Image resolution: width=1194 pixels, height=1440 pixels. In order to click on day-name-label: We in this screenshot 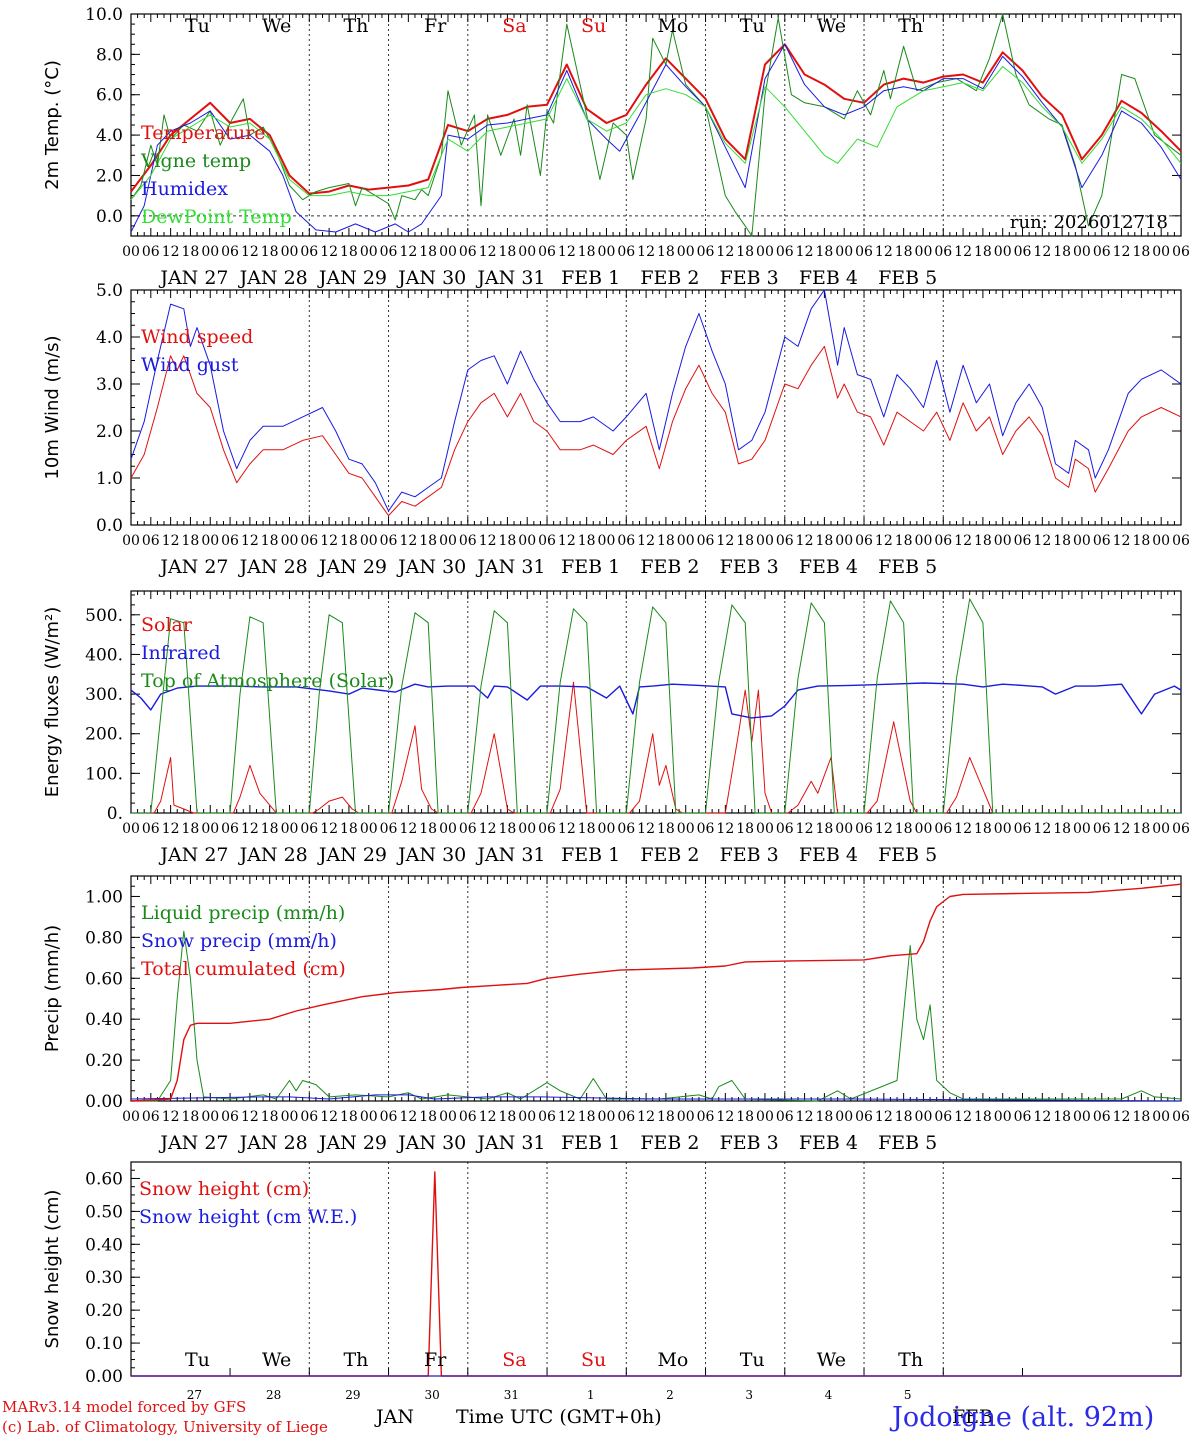, I will do `click(831, 26)`.